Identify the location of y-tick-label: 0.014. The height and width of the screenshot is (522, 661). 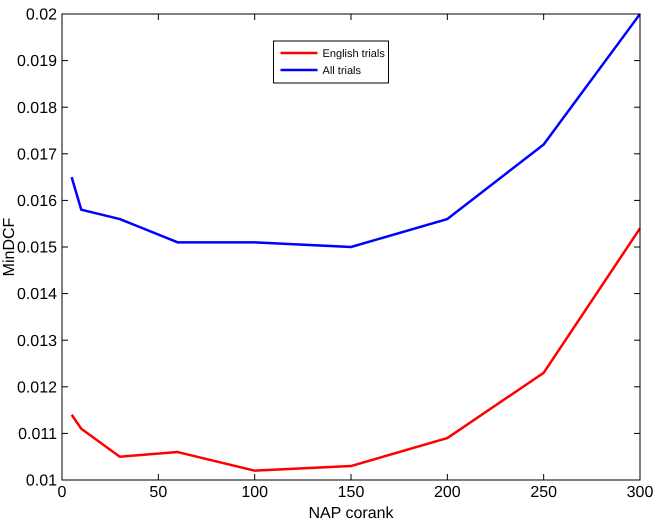
(37, 295).